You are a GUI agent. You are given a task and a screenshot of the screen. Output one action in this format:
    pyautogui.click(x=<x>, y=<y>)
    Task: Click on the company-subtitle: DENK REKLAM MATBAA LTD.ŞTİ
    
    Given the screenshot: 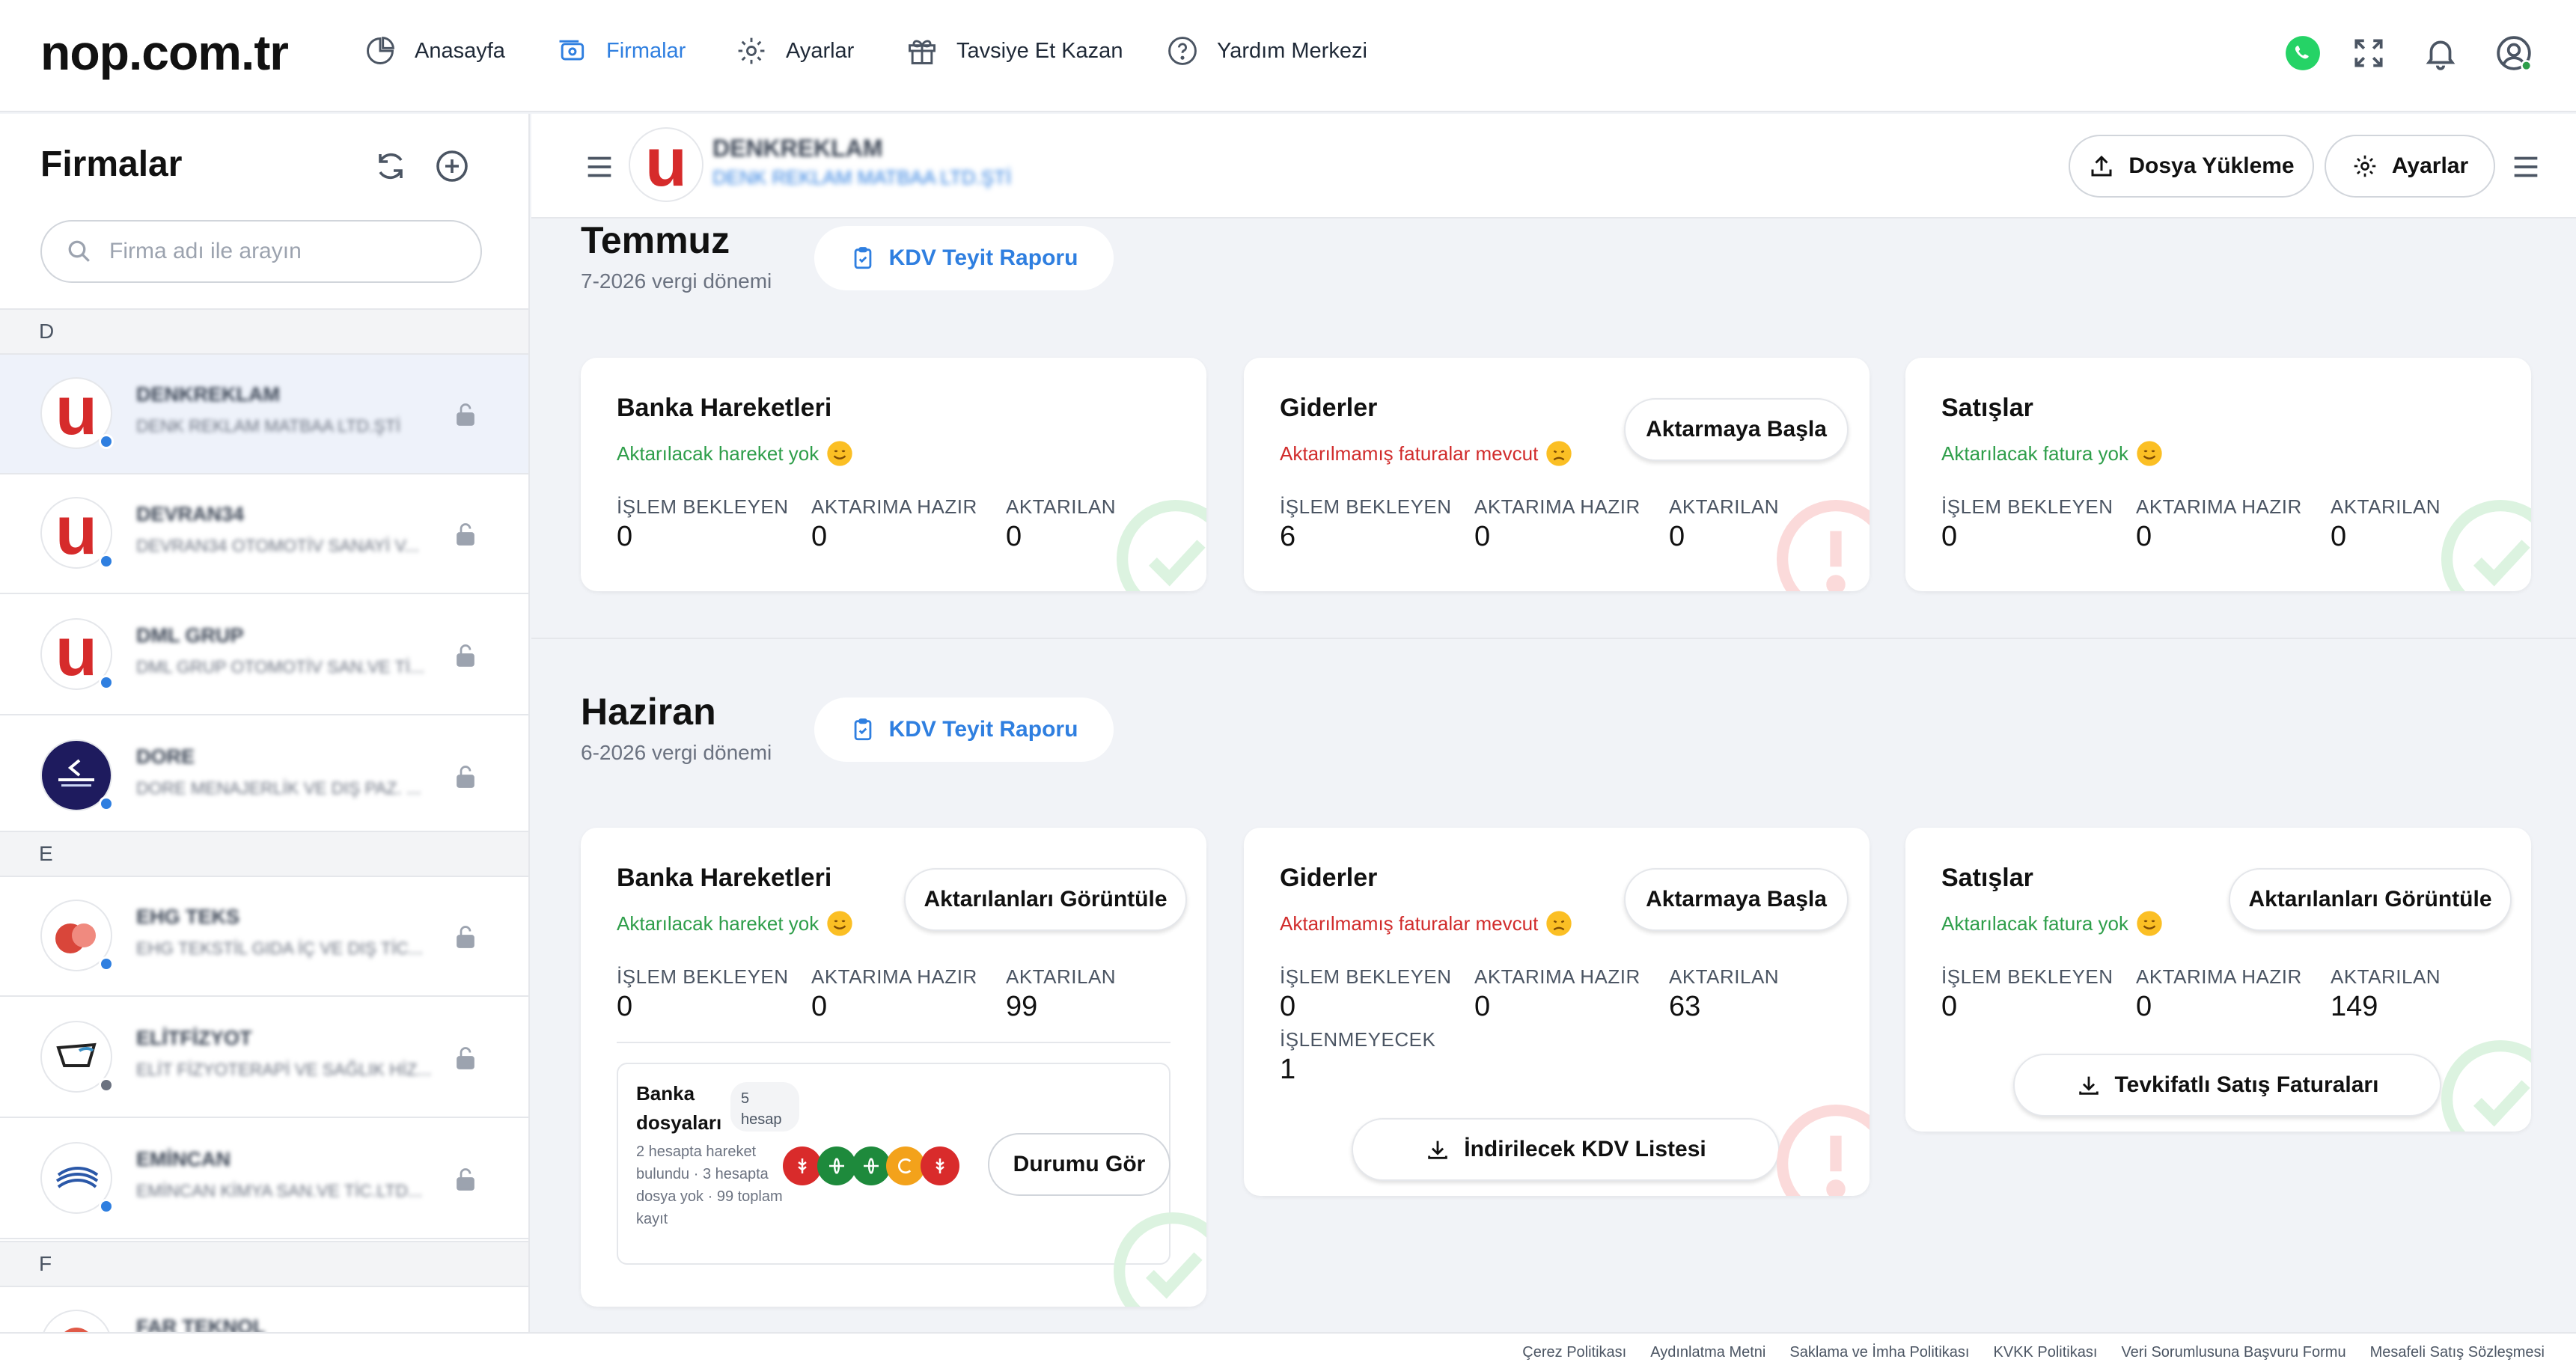 What is the action you would take?
    pyautogui.click(x=862, y=177)
    